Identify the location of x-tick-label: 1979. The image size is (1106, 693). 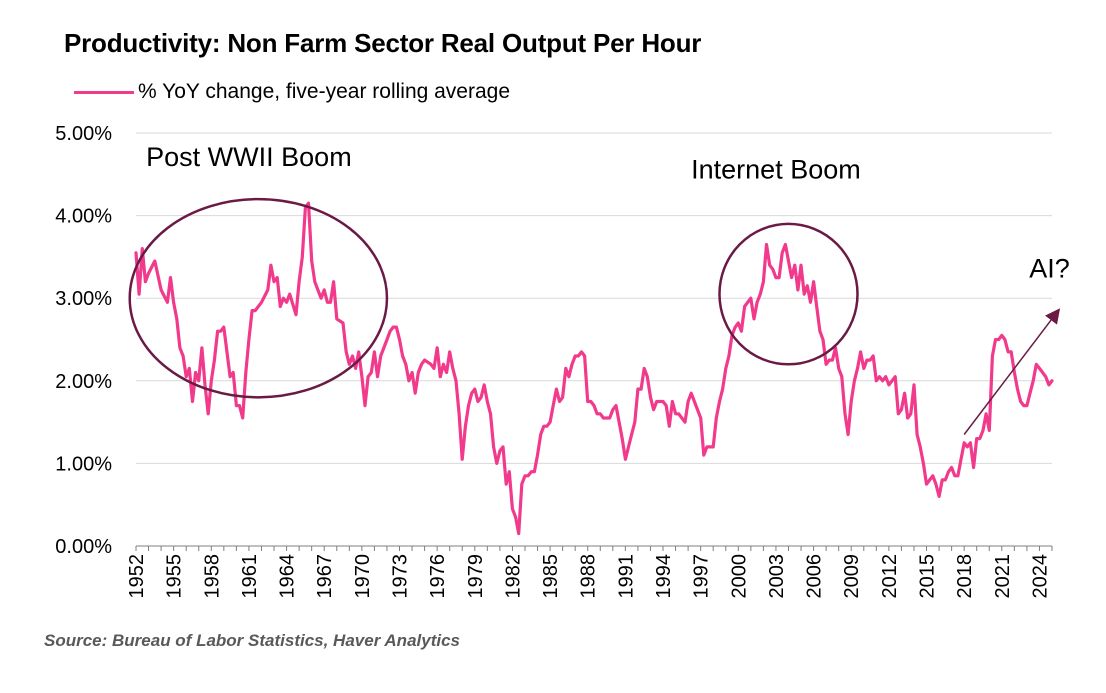
(476, 576).